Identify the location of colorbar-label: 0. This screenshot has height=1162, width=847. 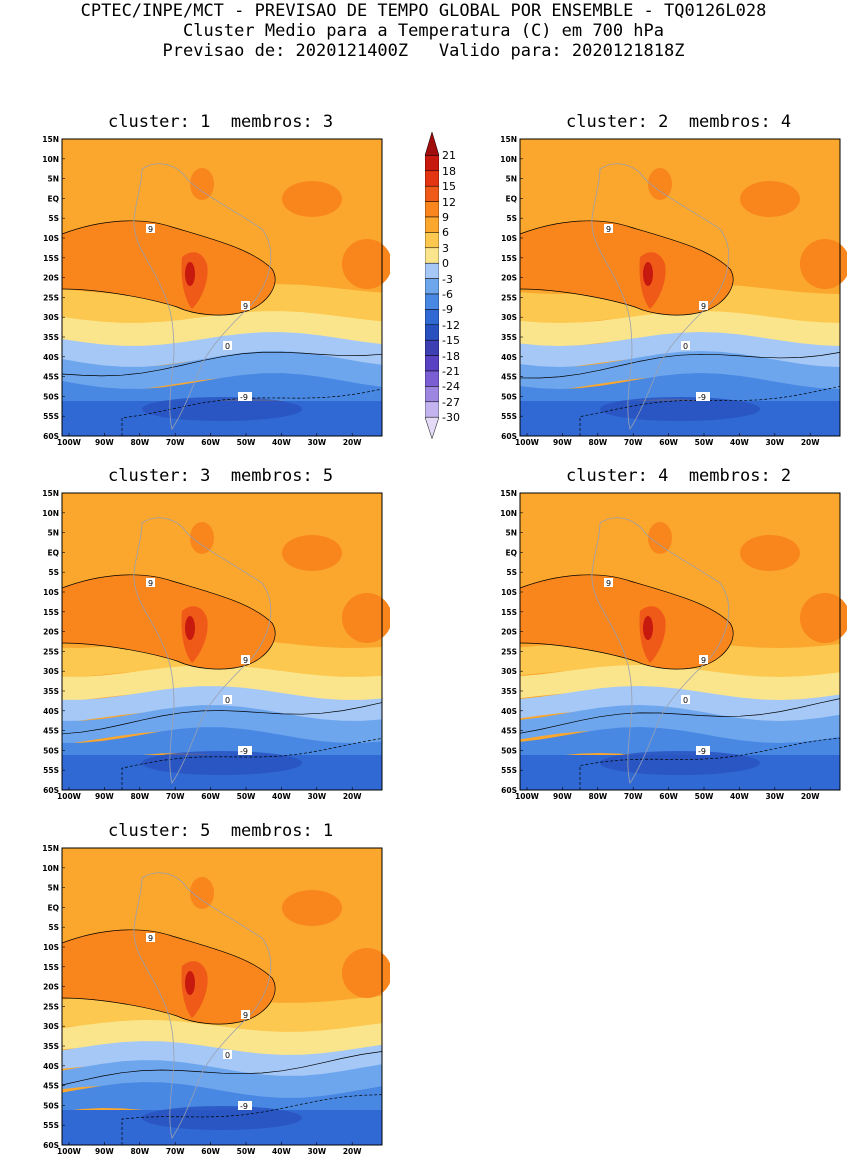
(445, 264).